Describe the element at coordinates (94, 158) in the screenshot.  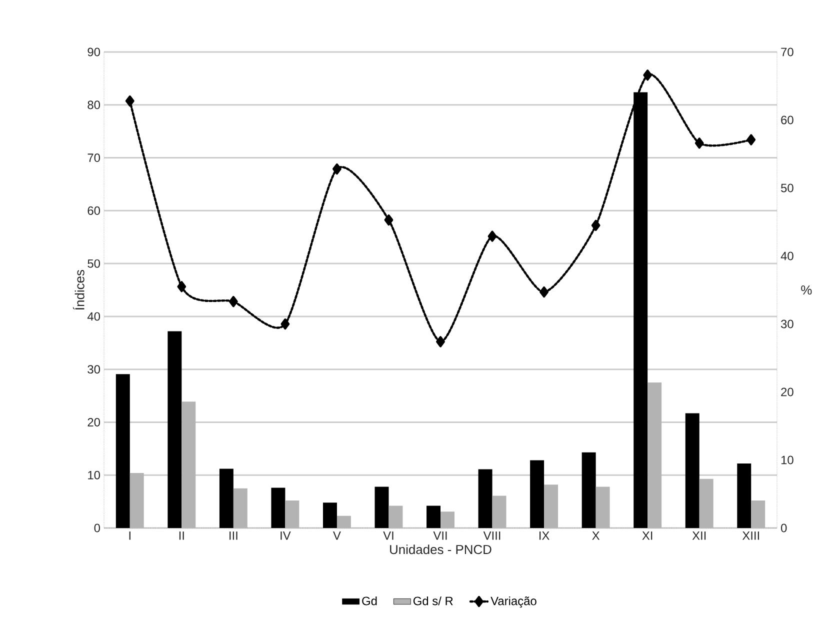
I see `y-tick-label: 70` at that location.